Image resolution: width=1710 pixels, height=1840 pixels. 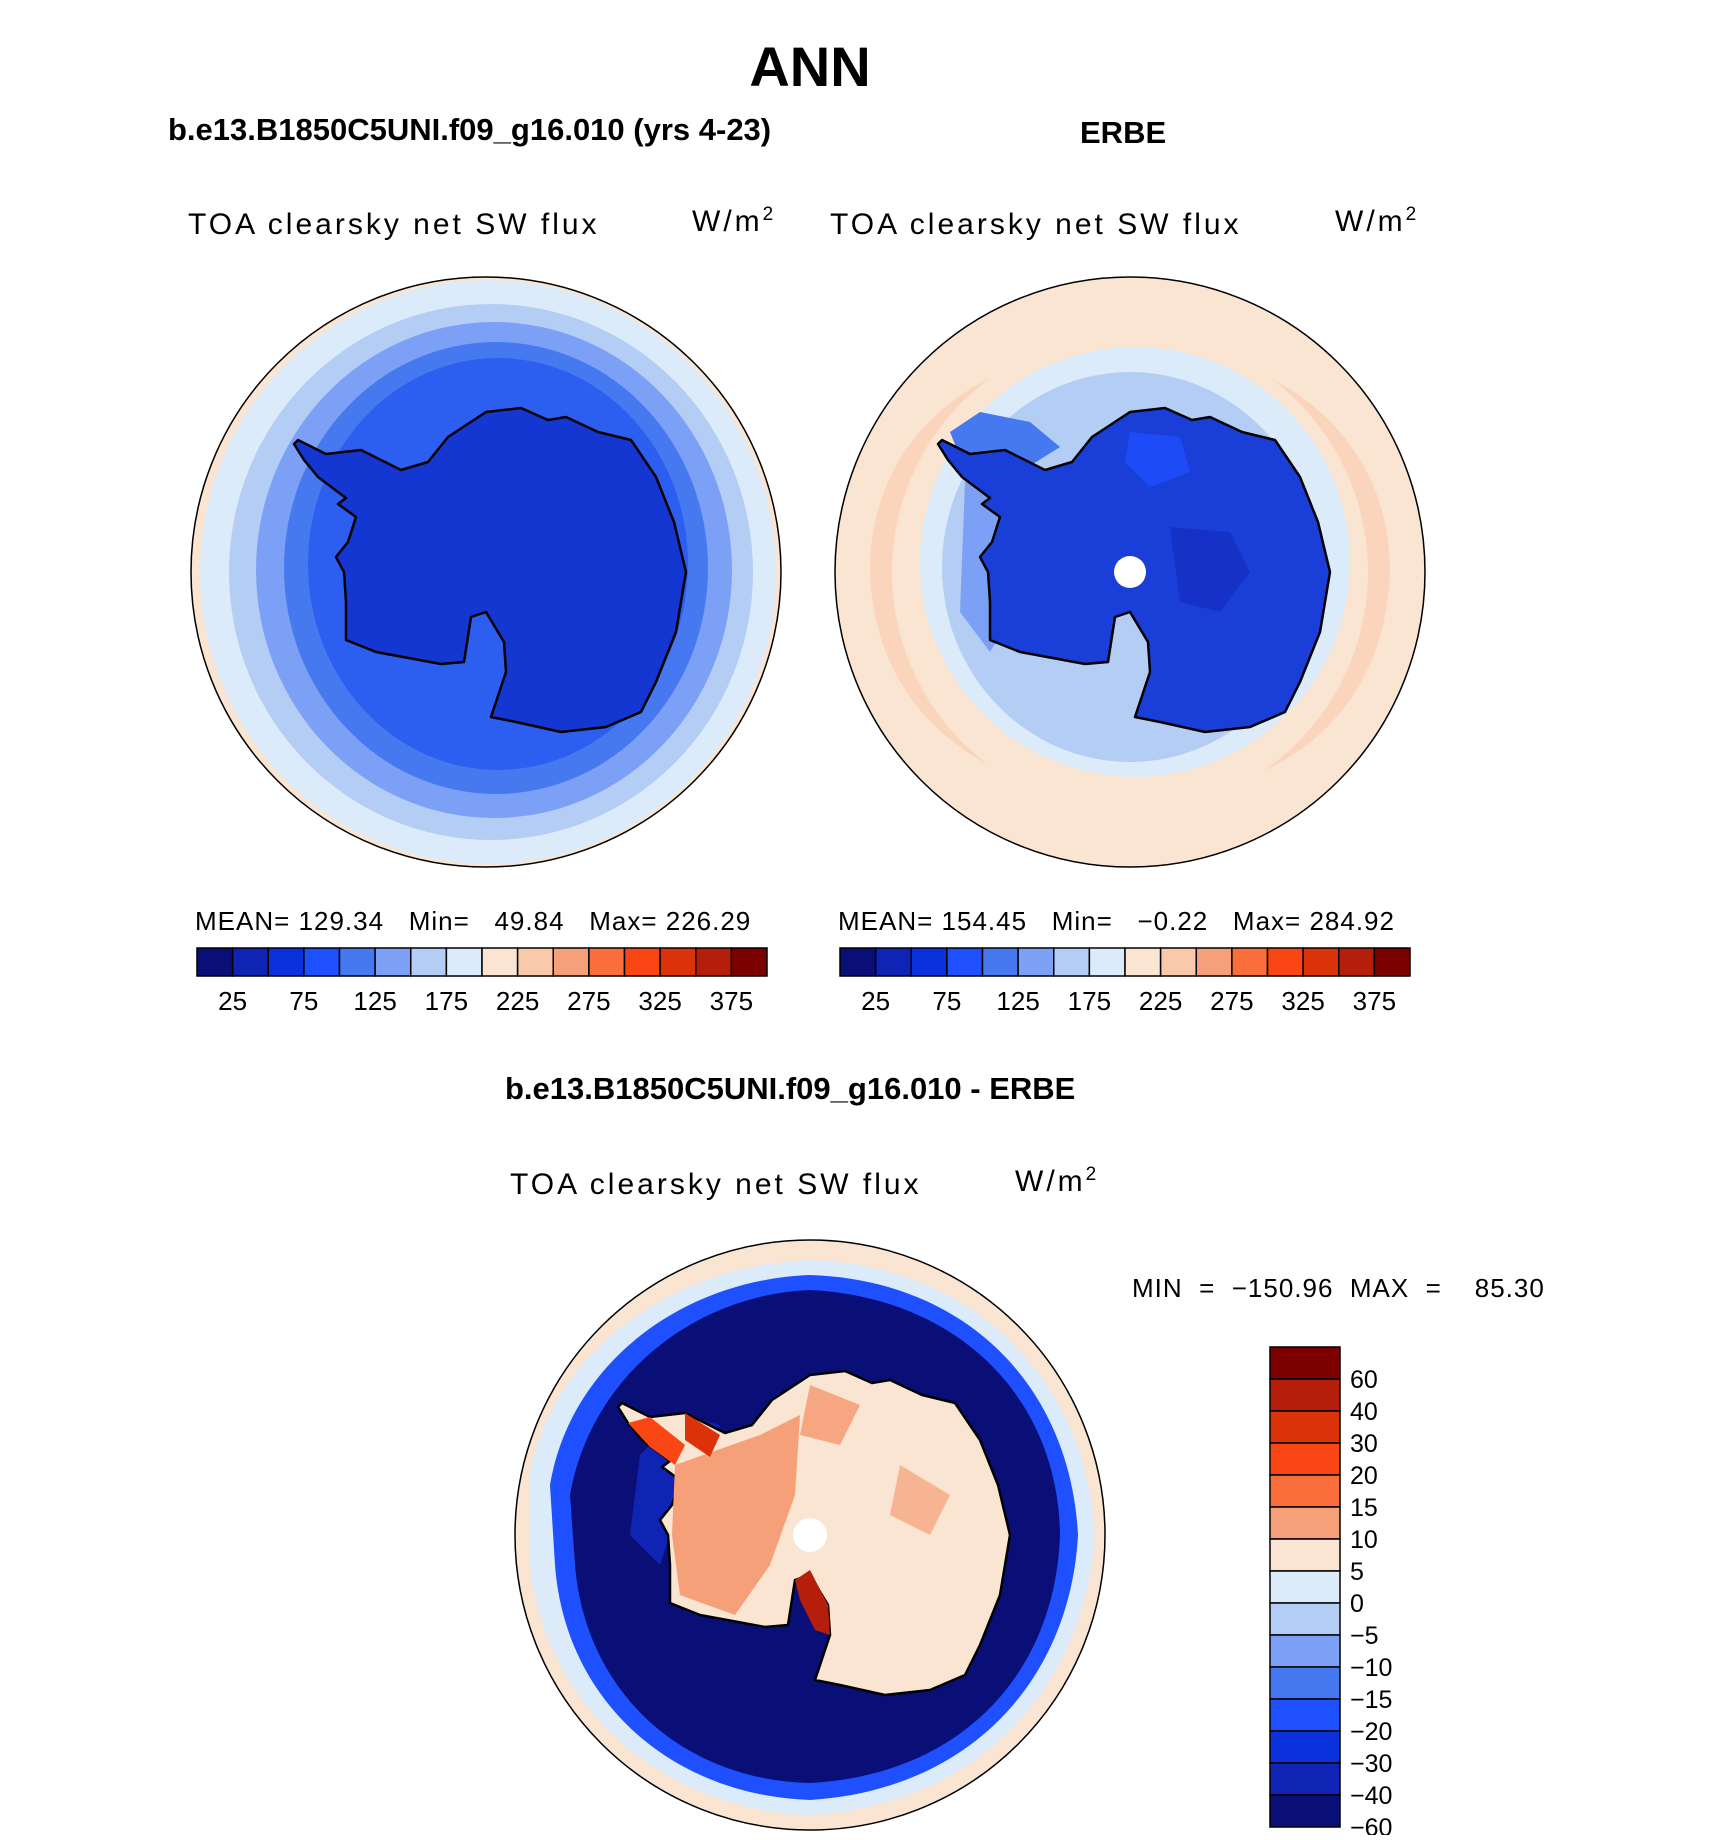 What do you see at coordinates (394, 224) in the screenshot?
I see `panel-1-variable-label: TOA clearsky net SW flux` at bounding box center [394, 224].